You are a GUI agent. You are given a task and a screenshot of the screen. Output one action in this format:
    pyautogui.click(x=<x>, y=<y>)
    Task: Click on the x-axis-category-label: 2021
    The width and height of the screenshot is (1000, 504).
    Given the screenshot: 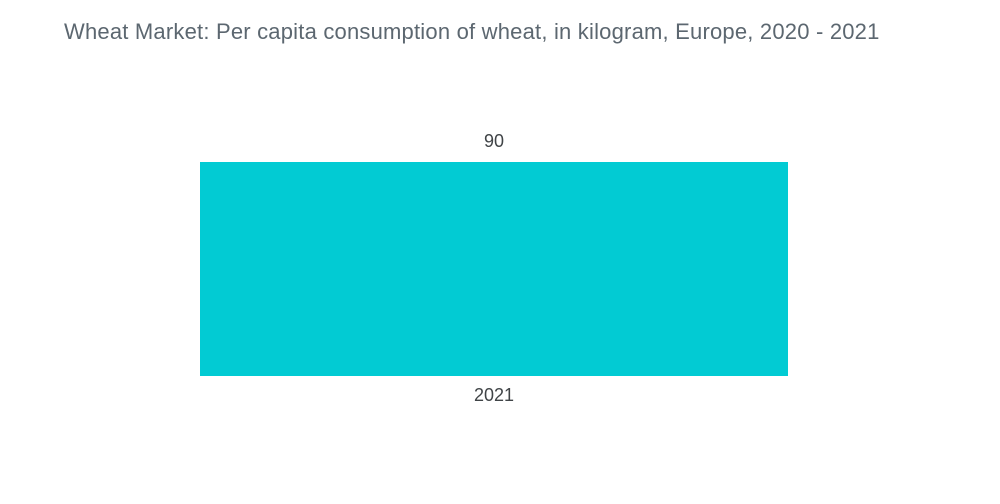 What is the action you would take?
    pyautogui.click(x=494, y=395)
    